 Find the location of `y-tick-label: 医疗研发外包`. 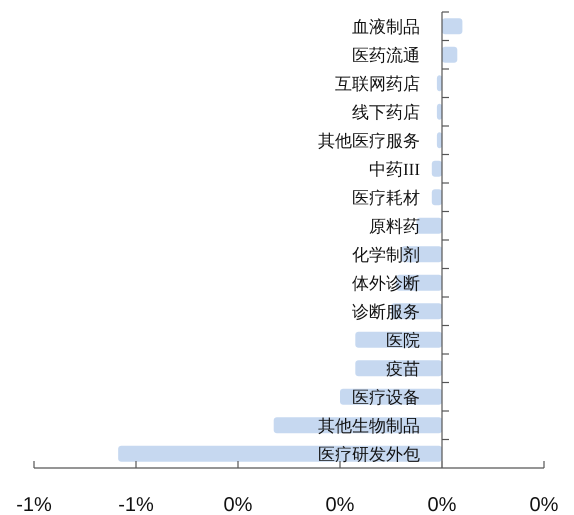

y-tick-label: 医疗研发外包 is located at coordinates (369, 454).